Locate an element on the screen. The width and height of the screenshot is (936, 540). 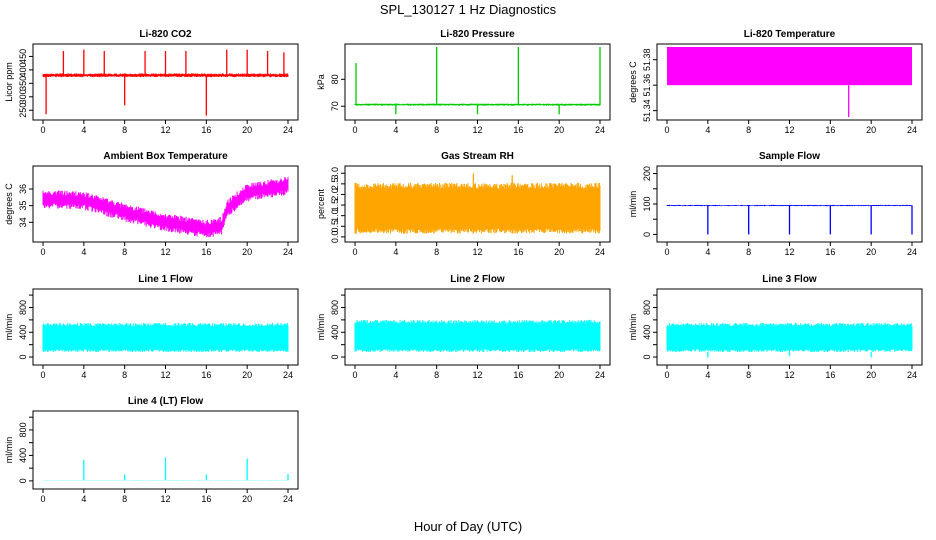
y-tick-label: 51.38 is located at coordinates (647, 59).